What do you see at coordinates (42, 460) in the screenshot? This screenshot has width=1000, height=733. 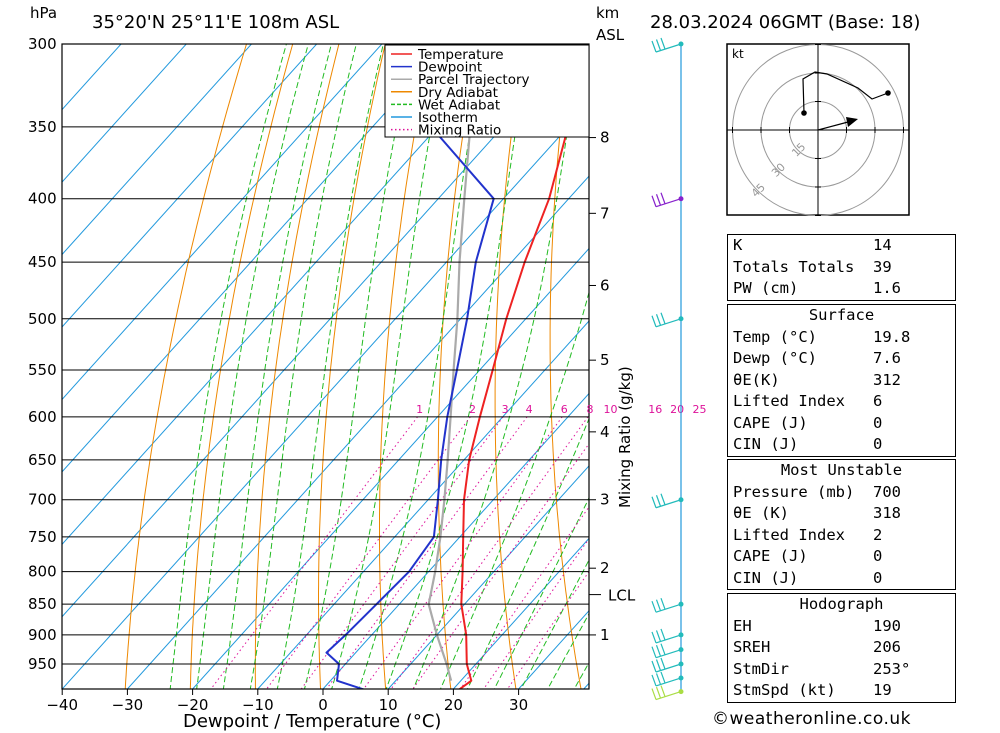 I see `pressure-tick-label: 650` at bounding box center [42, 460].